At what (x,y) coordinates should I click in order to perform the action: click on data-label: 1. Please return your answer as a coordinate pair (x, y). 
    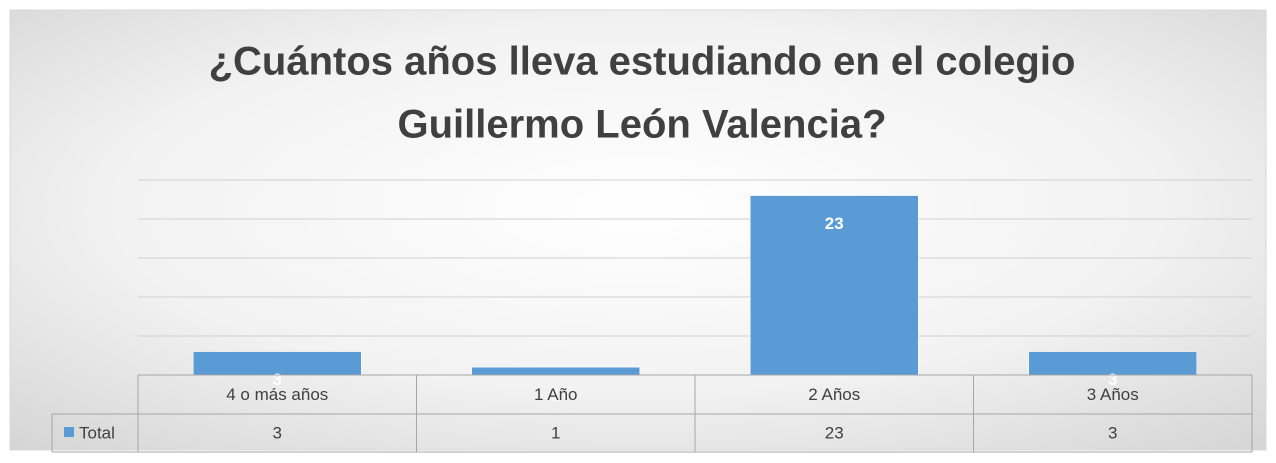
    Looking at the image, I should click on (555, 395).